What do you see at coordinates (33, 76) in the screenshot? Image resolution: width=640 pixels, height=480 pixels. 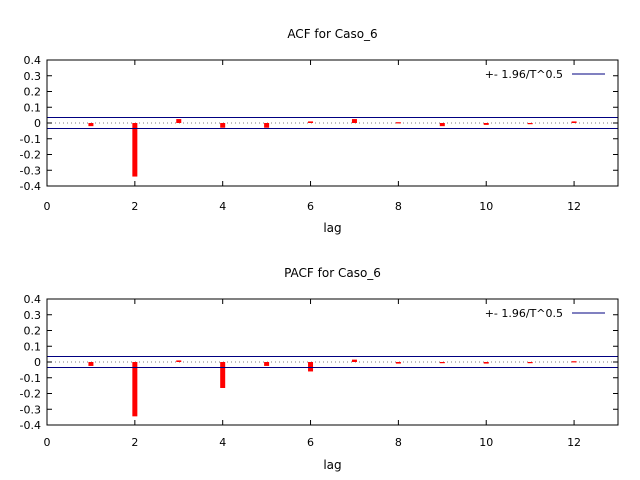 I see `acf-ytick-label: 0.3` at bounding box center [33, 76].